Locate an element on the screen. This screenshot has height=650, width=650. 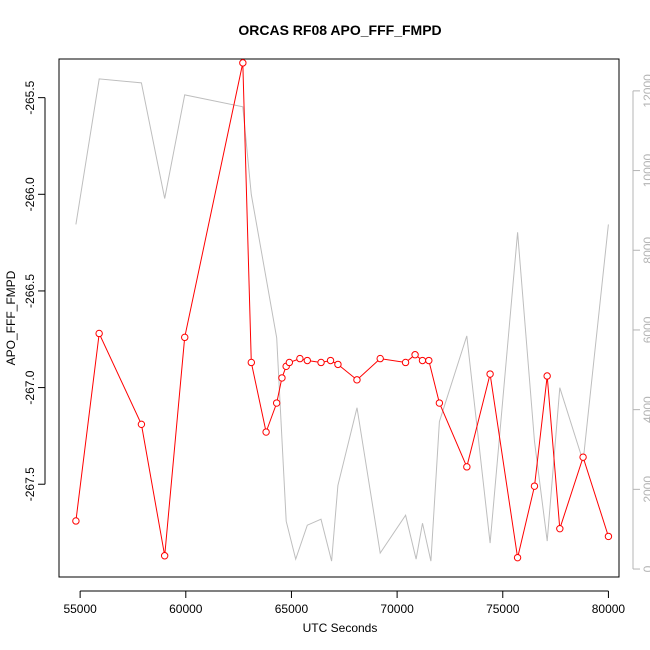
x-axis-label: UTC Seconds is located at coordinates (340, 628).